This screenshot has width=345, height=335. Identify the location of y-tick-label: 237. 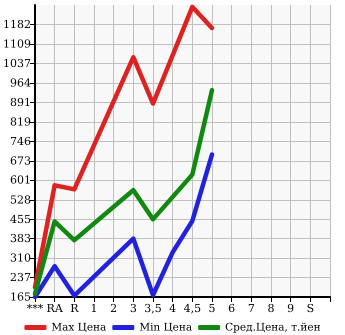
(20, 277).